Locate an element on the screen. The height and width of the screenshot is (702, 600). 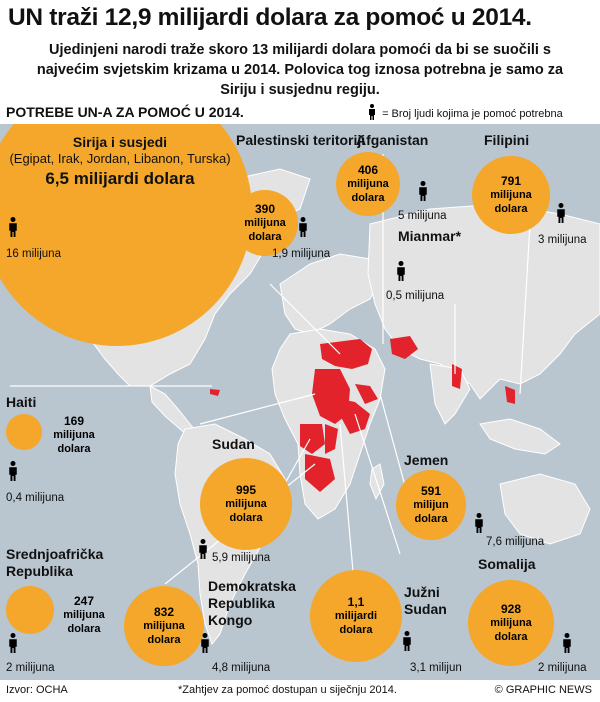
legend: = Broj ljudi kojima je pomoć potrebna is located at coordinates (465, 112).